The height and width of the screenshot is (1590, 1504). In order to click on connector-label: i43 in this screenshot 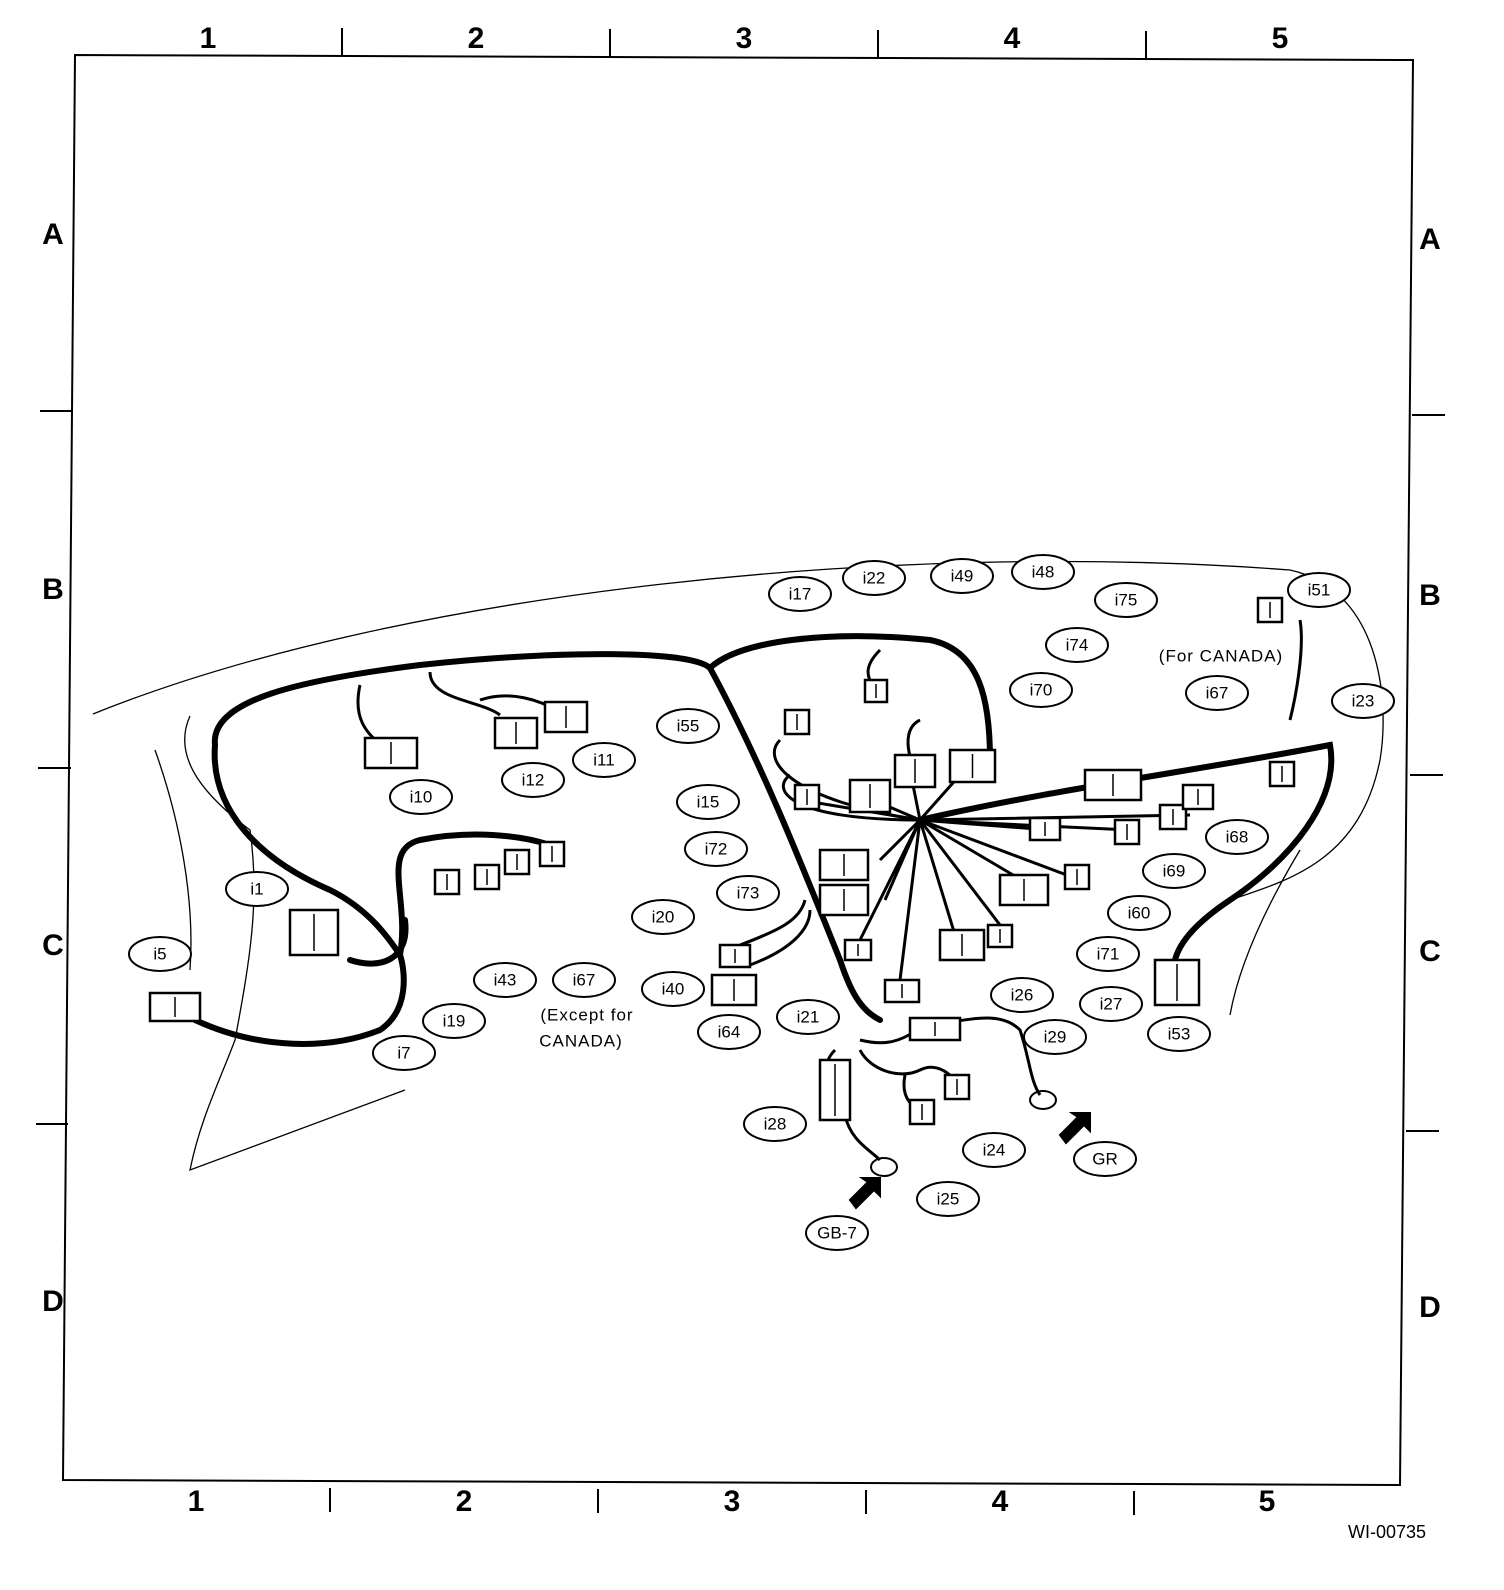, I will do `click(505, 979)`.